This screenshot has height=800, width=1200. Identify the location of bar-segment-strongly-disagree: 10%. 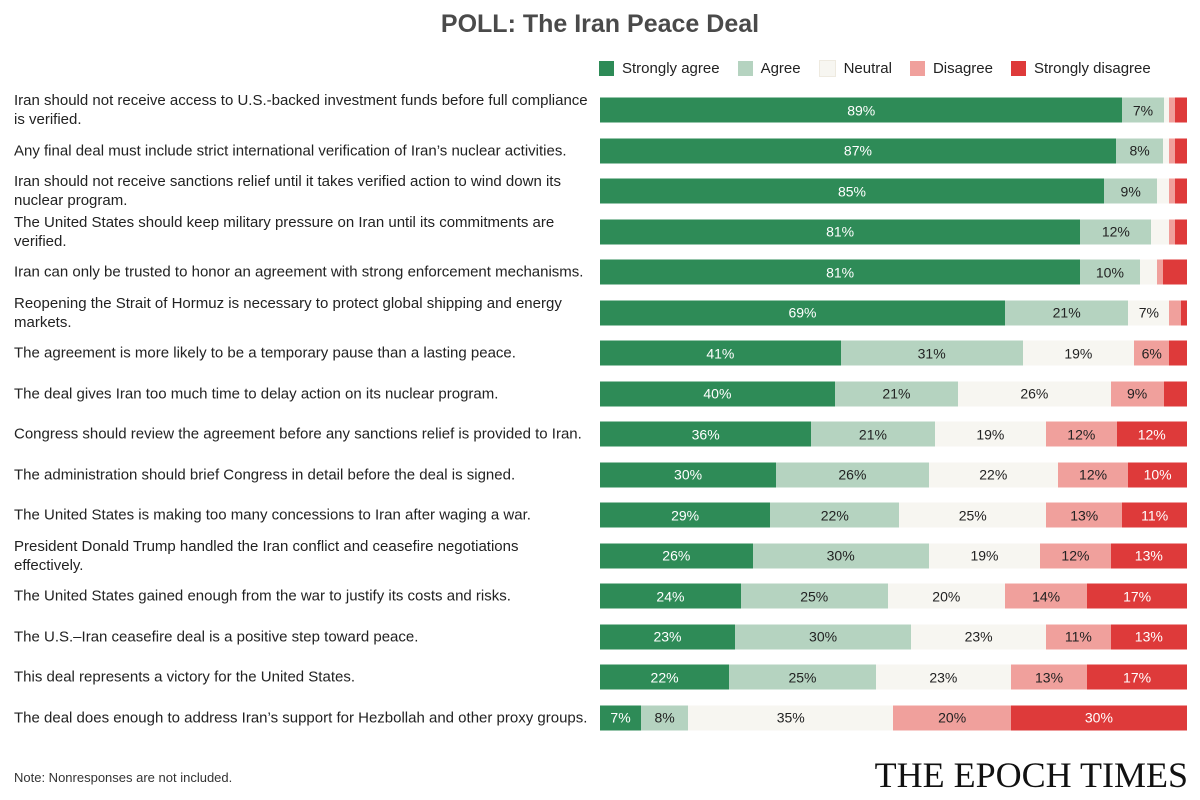
(1157, 474).